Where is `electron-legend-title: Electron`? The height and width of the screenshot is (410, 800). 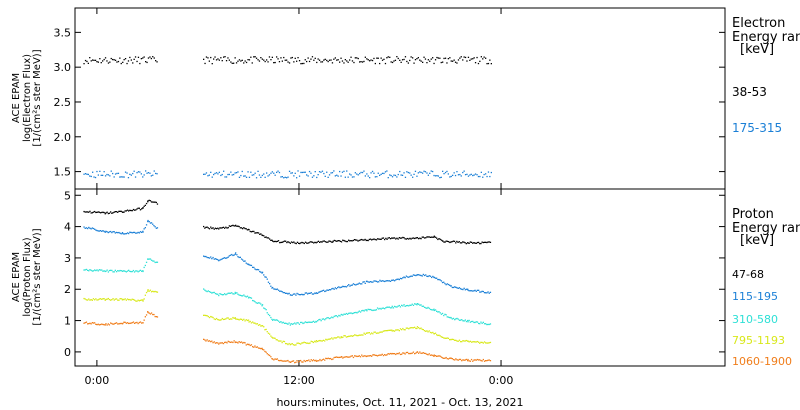 electron-legend-title: Electron is located at coordinates (758, 23).